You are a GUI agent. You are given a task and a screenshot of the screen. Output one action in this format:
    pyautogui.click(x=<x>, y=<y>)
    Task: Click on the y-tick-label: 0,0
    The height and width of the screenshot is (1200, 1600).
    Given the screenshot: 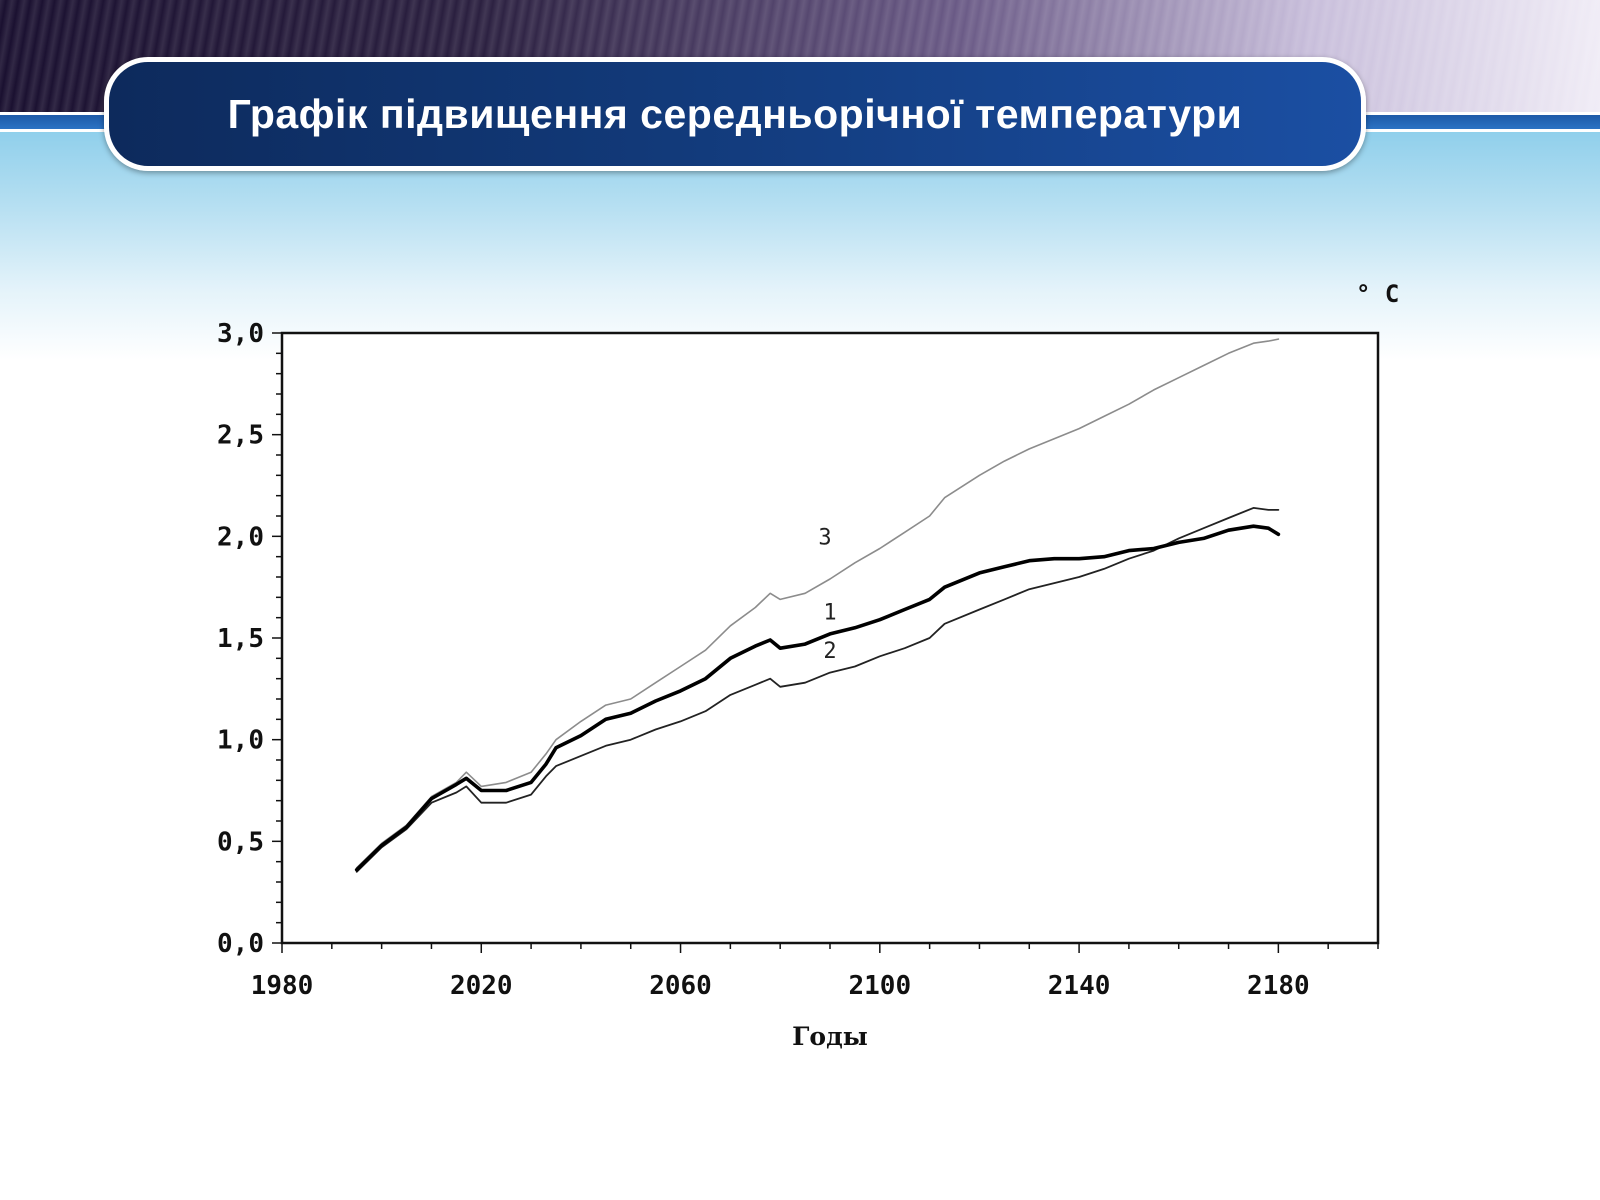 What is the action you would take?
    pyautogui.click(x=240, y=944)
    